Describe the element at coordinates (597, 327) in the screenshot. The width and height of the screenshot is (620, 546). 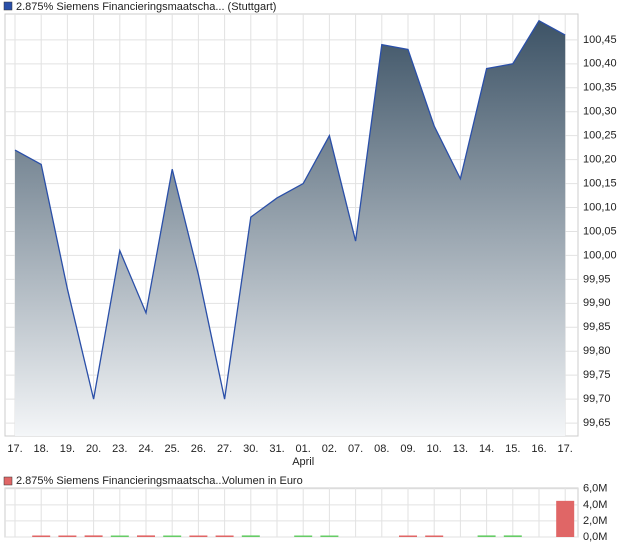
I see `y-tick-label: 99,85` at that location.